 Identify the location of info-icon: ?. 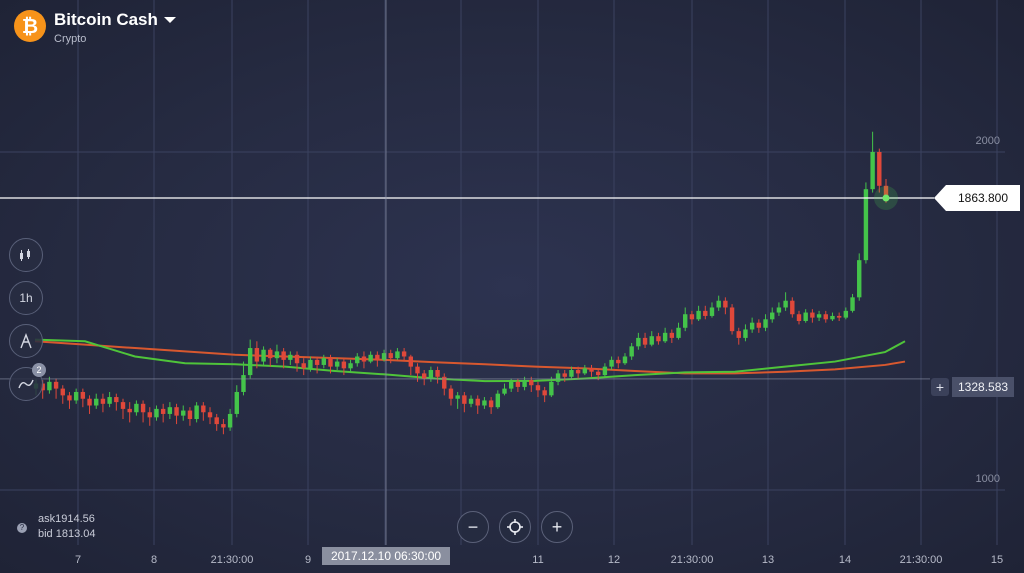
(22, 528).